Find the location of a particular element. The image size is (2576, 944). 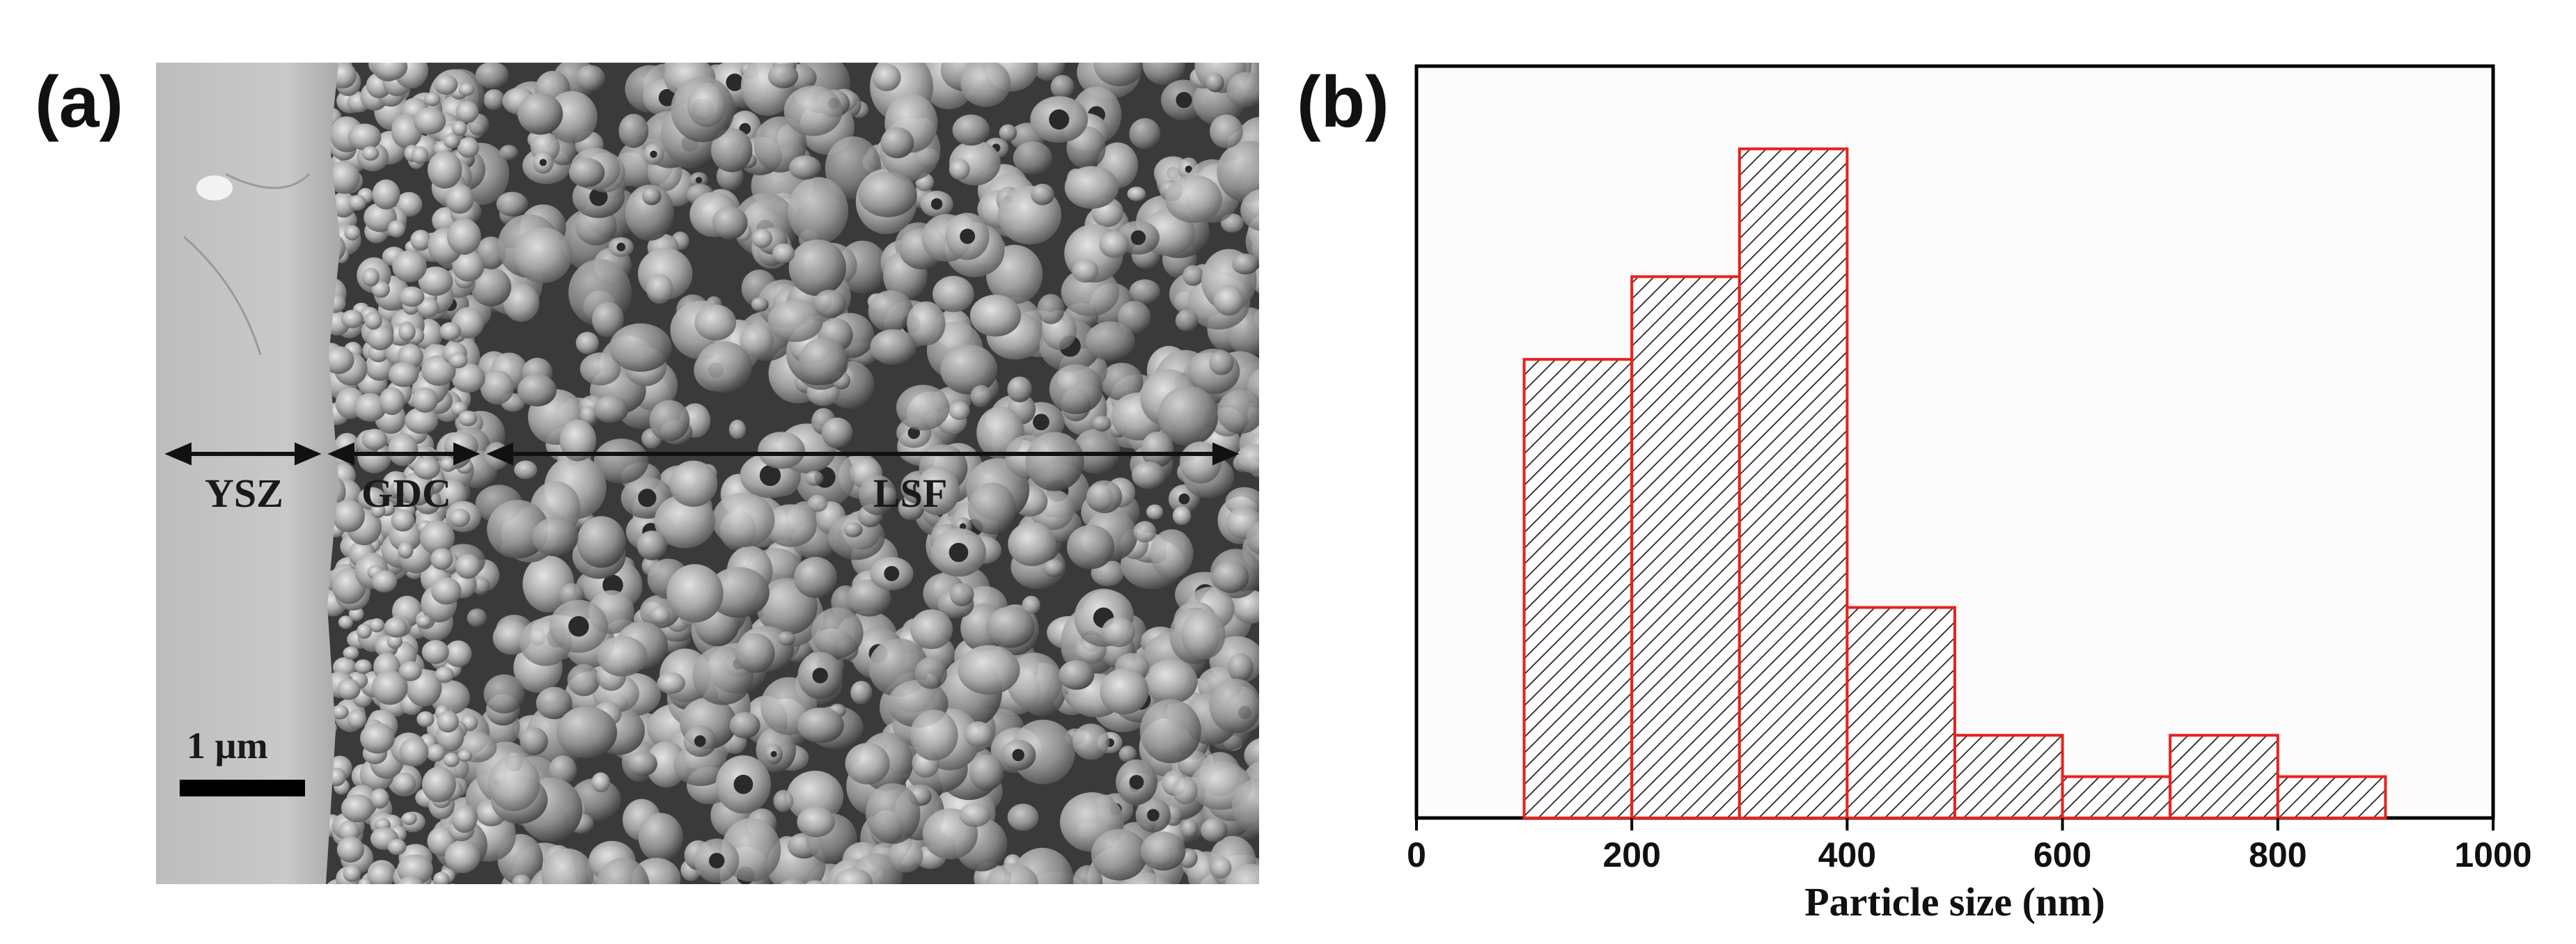

x-axis-title: Particle size (nm) is located at coordinates (1954, 902).